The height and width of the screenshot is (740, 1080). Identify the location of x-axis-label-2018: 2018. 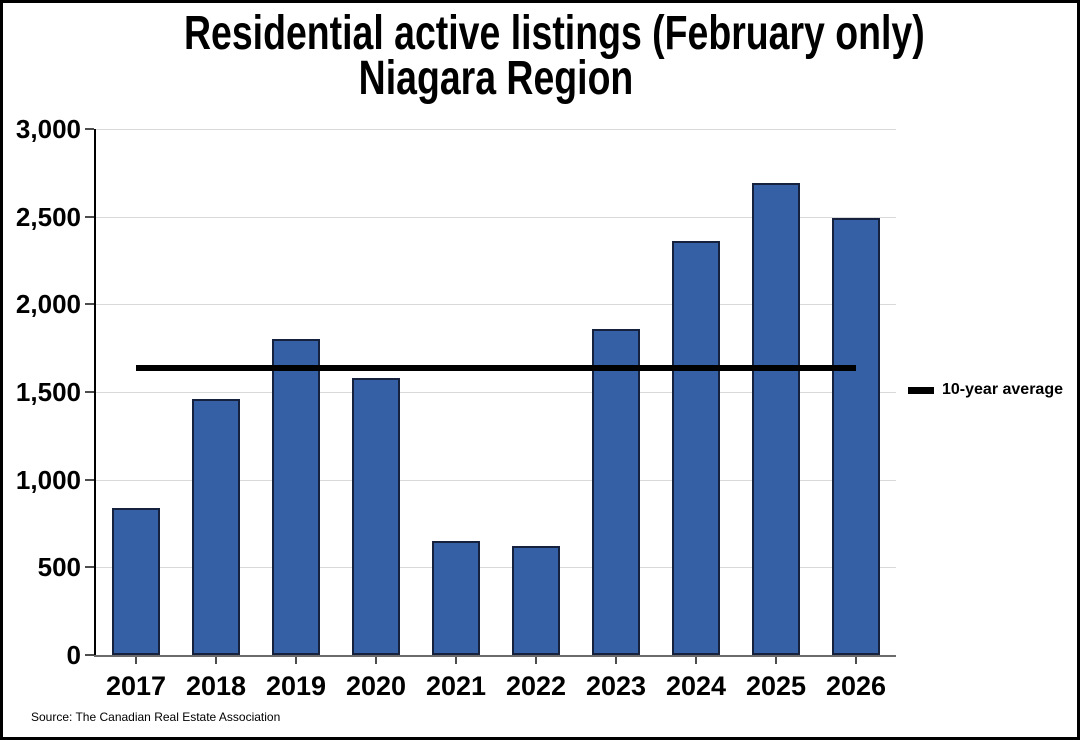
(216, 686).